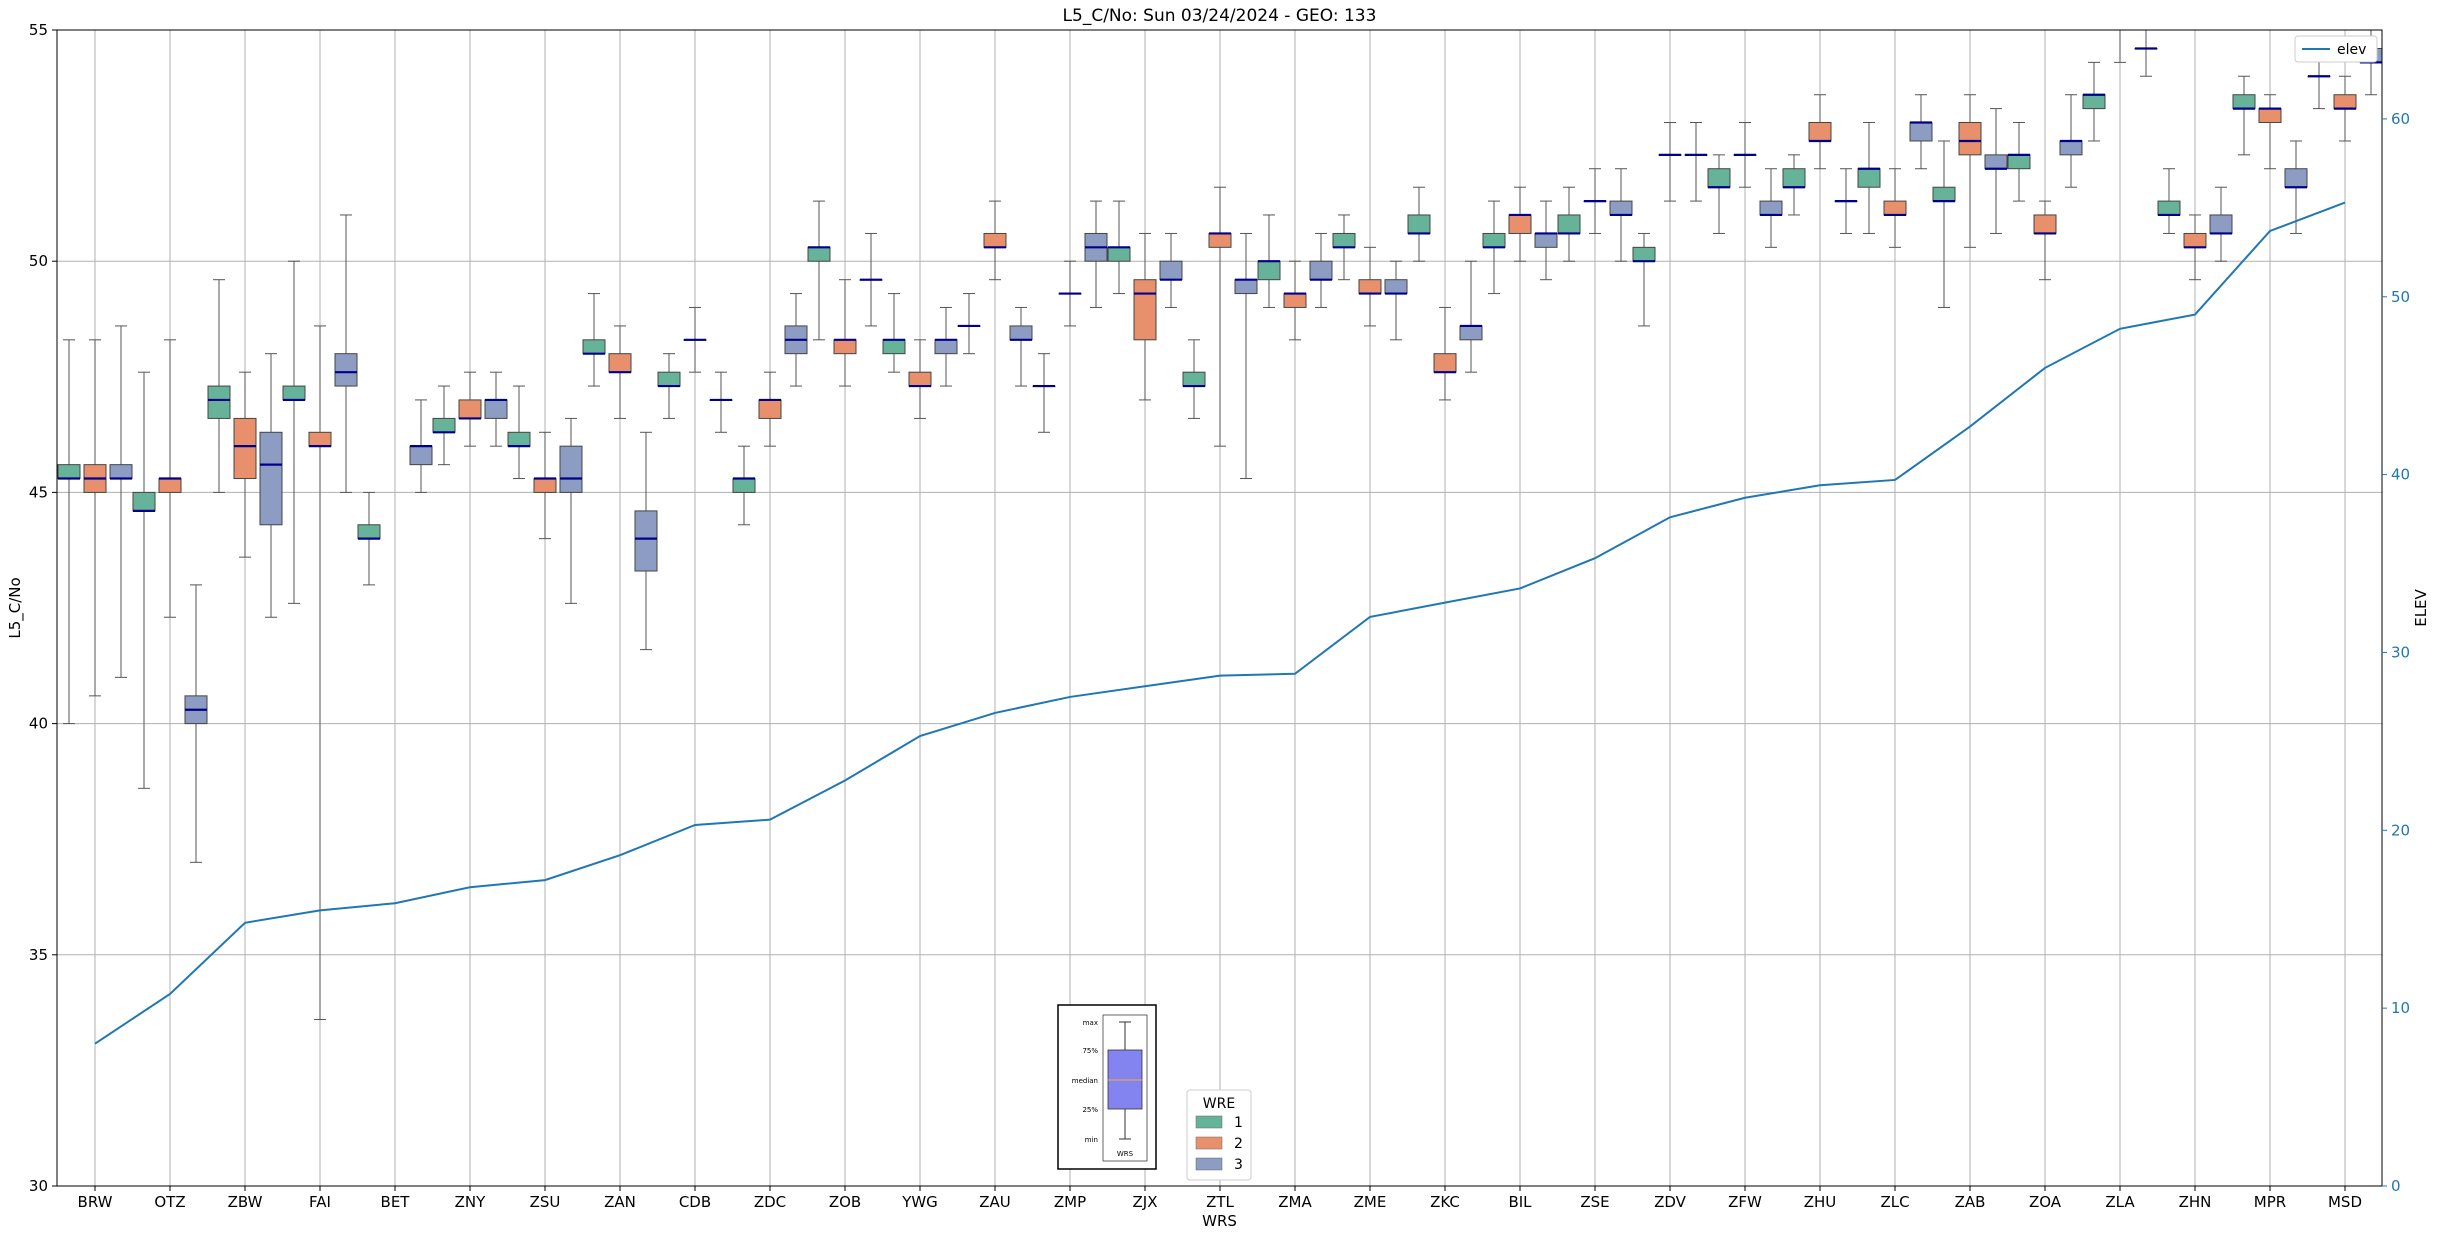  What do you see at coordinates (1396, 300) in the screenshot?
I see `box-ZME-wre3` at bounding box center [1396, 300].